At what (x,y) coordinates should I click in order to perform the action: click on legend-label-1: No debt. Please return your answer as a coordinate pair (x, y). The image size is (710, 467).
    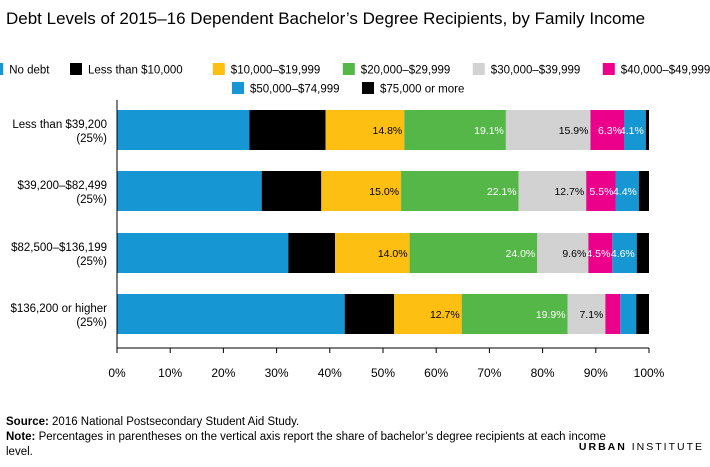
    Looking at the image, I should click on (29, 71).